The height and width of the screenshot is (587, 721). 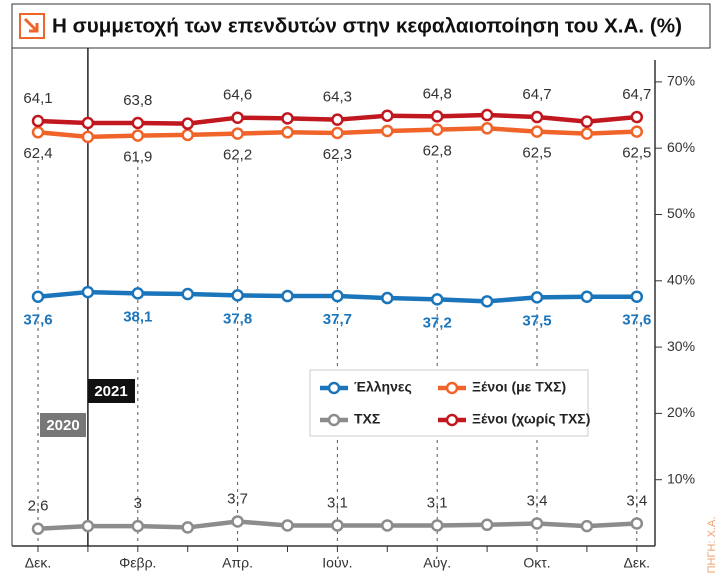 What do you see at coordinates (531, 419) in the screenshot?
I see `legend-label: Ξένοι (χωρίς ΤΧΣ)` at bounding box center [531, 419].